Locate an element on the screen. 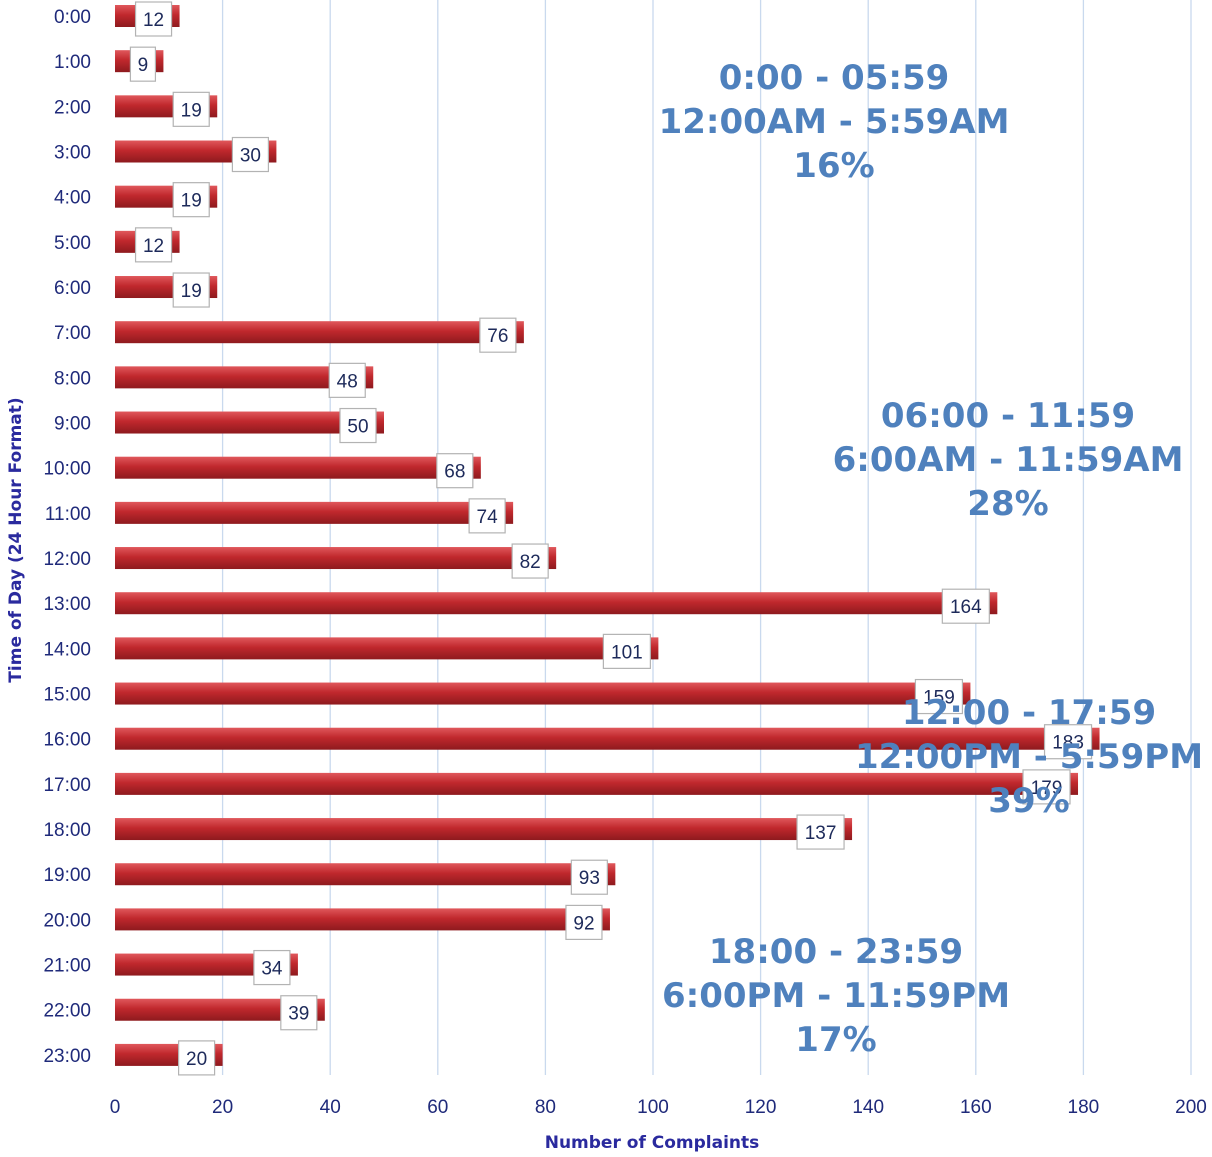 The width and height of the screenshot is (1212, 1157). y-tick-label: 7:00 is located at coordinates (72, 333).